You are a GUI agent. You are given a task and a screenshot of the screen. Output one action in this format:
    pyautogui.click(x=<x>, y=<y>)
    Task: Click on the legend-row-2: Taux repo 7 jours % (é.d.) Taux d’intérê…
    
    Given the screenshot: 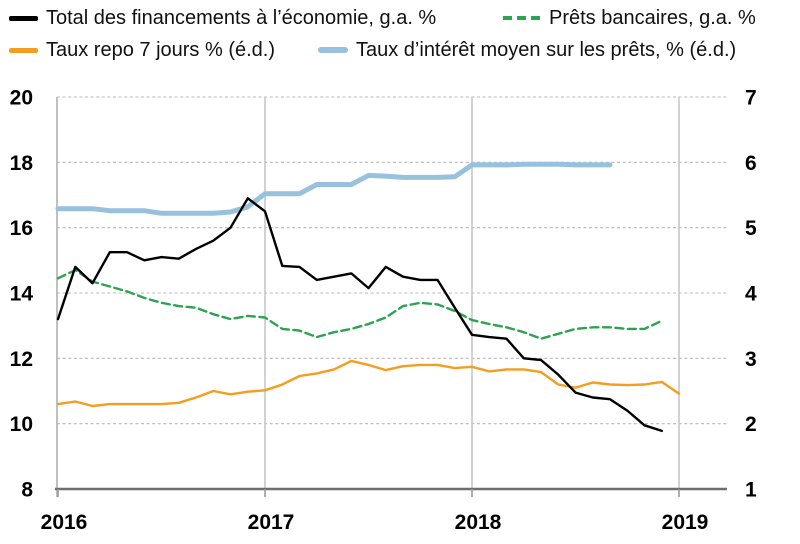 What is the action you would take?
    pyautogui.click(x=400, y=50)
    